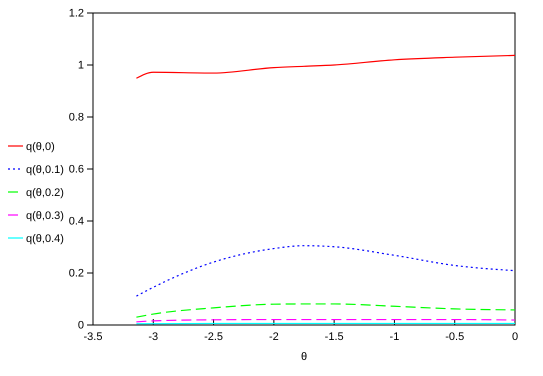 Image resolution: width=543 pixels, height=376 pixels. I want to click on legend-label: q(θ,0.1), so click(45, 170).